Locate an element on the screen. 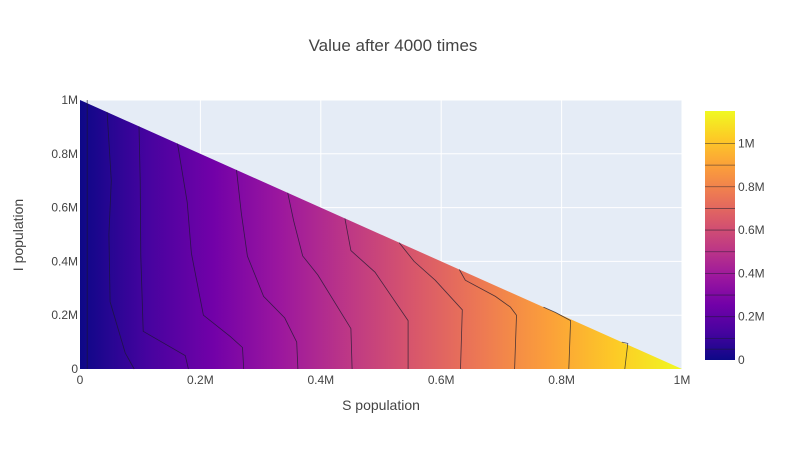 The image size is (787, 450). colorbar-tick-label: 0.4M is located at coordinates (751, 273).